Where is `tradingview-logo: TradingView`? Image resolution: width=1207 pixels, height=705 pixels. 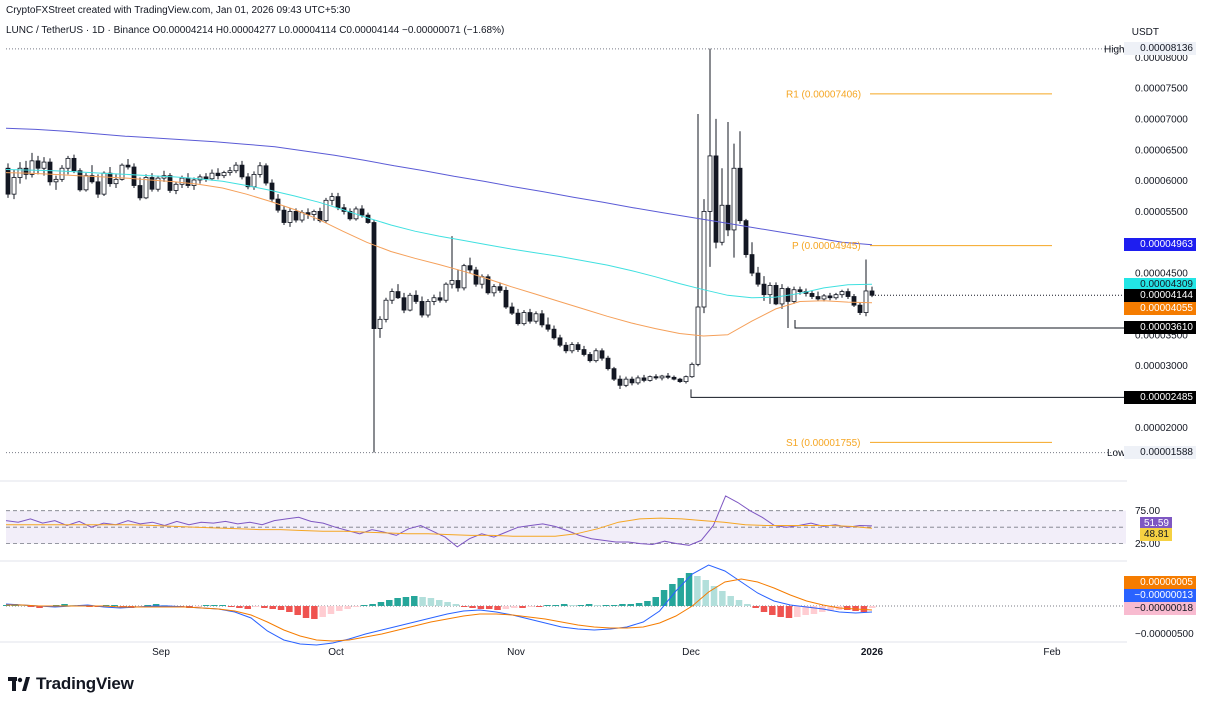
tradingview-logo: TradingView is located at coordinates (71, 684).